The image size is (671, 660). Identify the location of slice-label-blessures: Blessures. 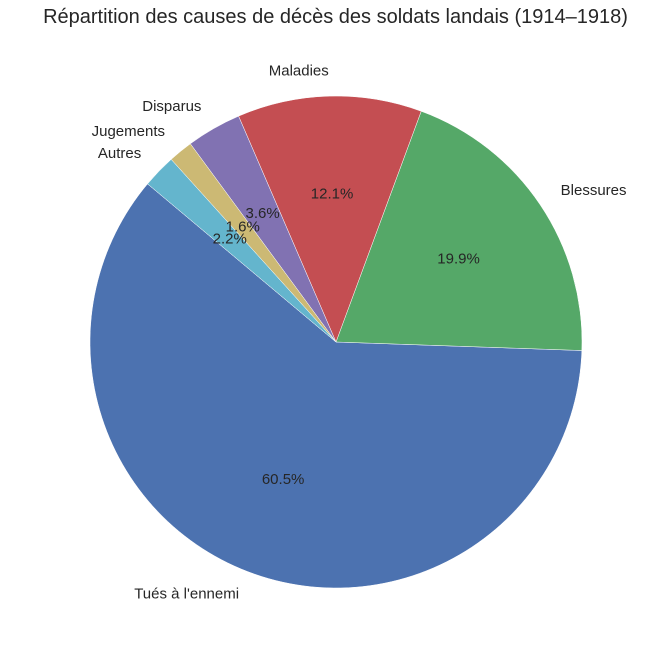
(594, 190).